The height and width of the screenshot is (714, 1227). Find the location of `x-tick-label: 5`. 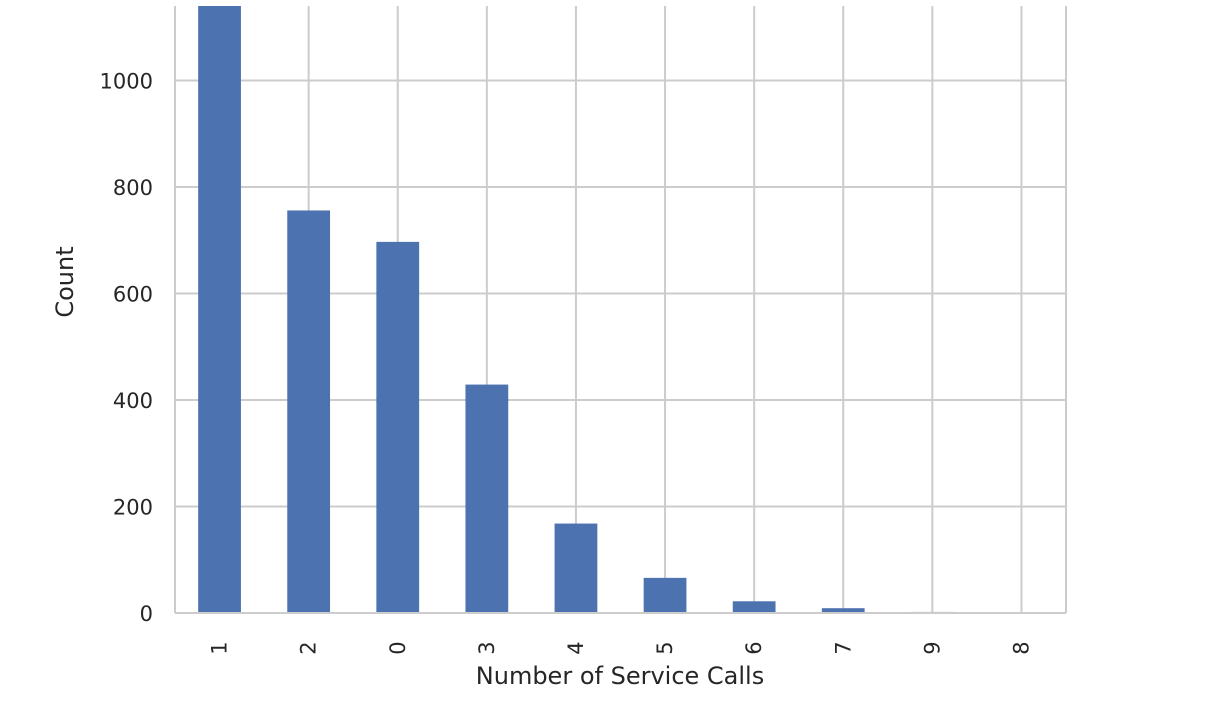

x-tick-label: 5 is located at coordinates (665, 647).